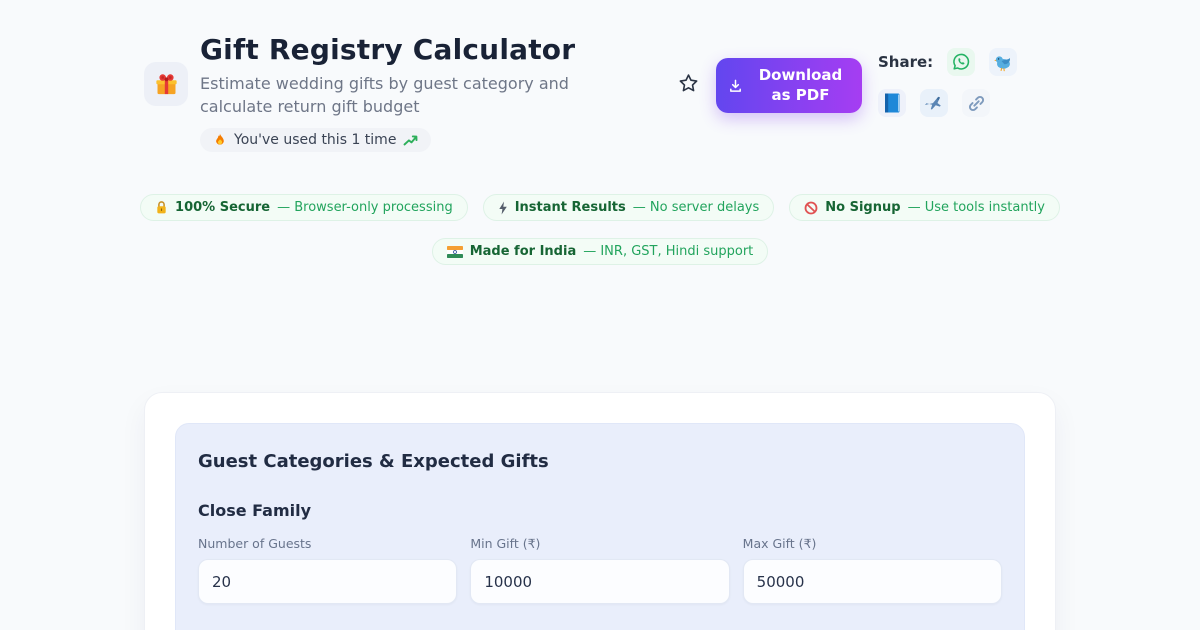 The height and width of the screenshot is (630, 1200). I want to click on favorite-star-icon, so click(688, 83).